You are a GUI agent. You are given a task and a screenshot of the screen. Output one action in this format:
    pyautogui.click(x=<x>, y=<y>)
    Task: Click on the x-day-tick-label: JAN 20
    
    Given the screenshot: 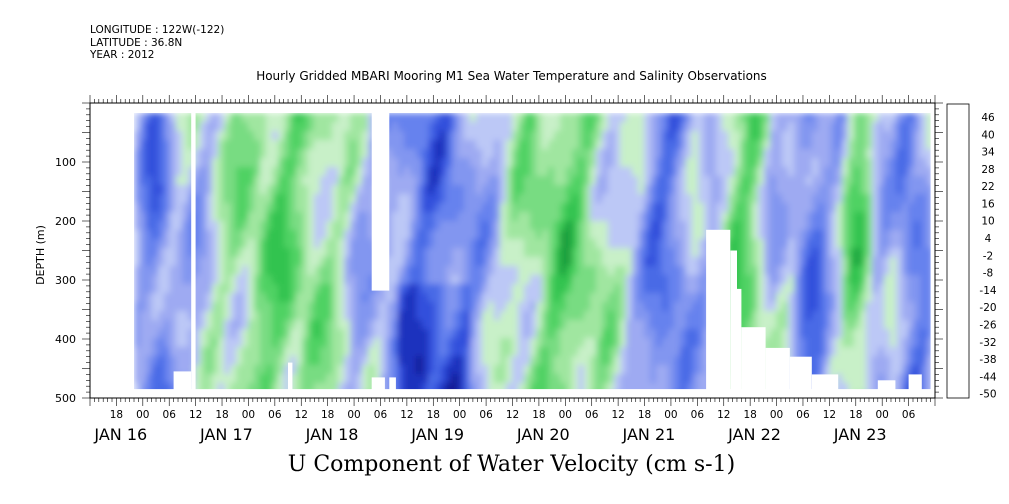 What is the action you would take?
    pyautogui.click(x=543, y=434)
    